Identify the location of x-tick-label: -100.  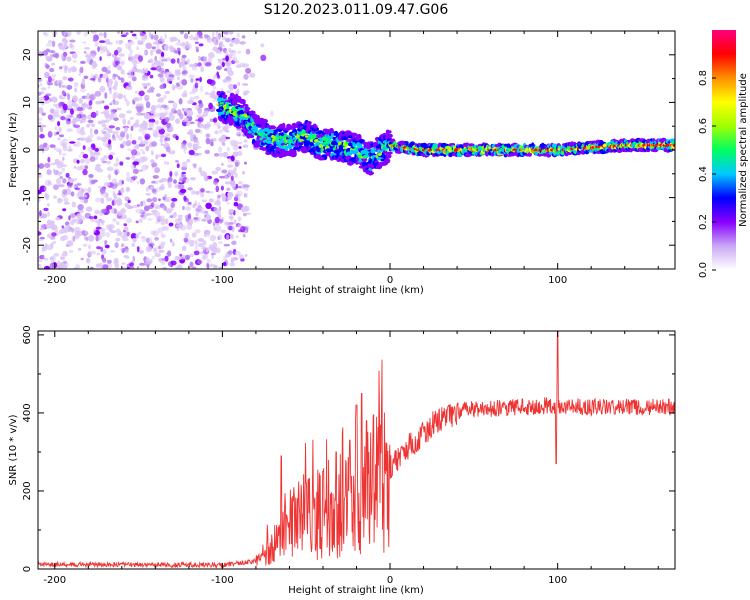
(222, 280).